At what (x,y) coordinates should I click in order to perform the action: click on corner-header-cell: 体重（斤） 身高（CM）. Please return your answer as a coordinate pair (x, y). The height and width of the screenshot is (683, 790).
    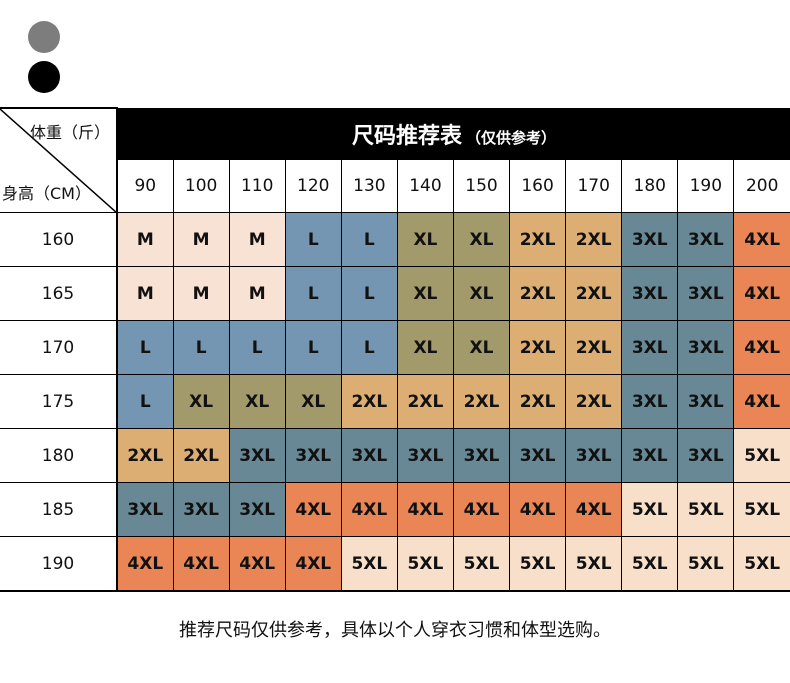
    Looking at the image, I should click on (59, 160).